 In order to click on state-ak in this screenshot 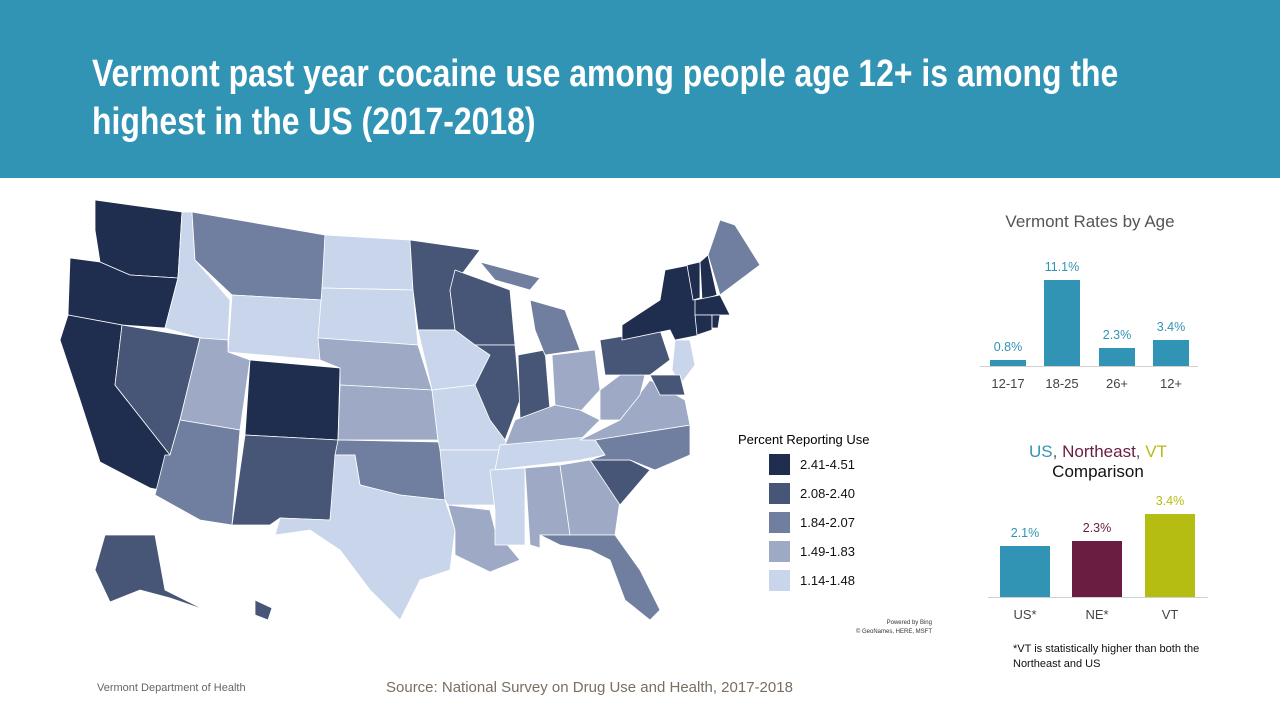, I will do `click(150, 572)`.